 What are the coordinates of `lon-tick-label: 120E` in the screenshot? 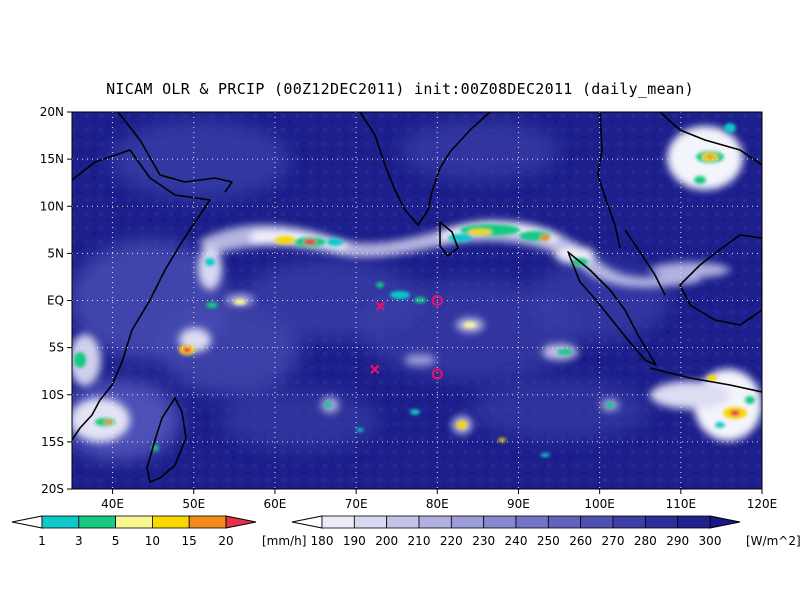 It's located at (762, 504).